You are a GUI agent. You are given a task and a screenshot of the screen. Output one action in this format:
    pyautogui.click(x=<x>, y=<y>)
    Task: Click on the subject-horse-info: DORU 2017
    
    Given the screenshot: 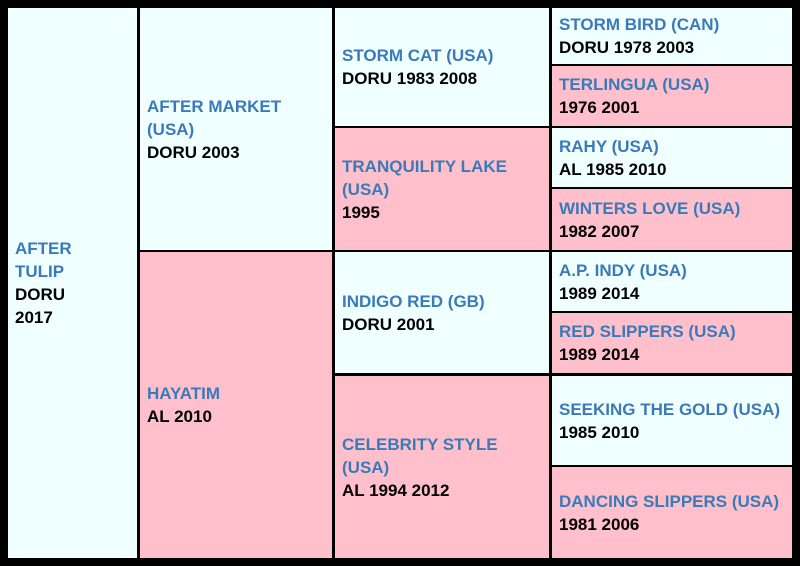 What is the action you would take?
    pyautogui.click(x=40, y=306)
    